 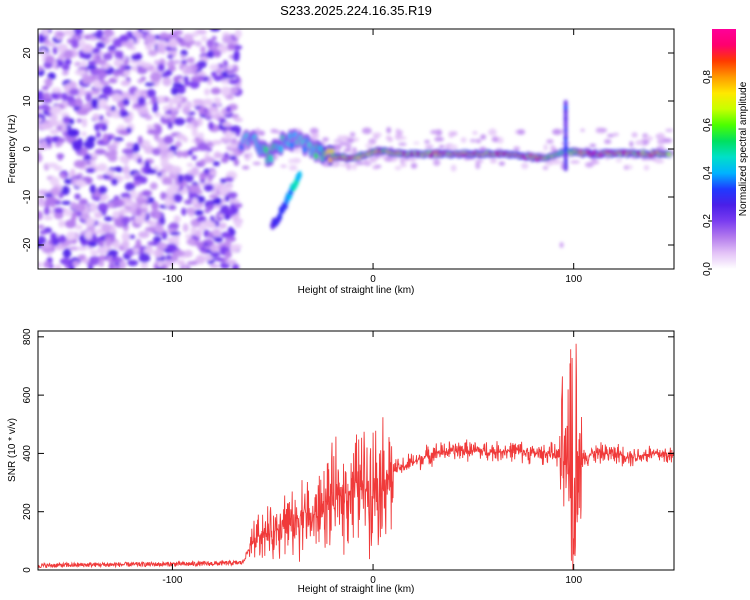 I want to click on x-tick-label: 100, so click(x=573, y=279).